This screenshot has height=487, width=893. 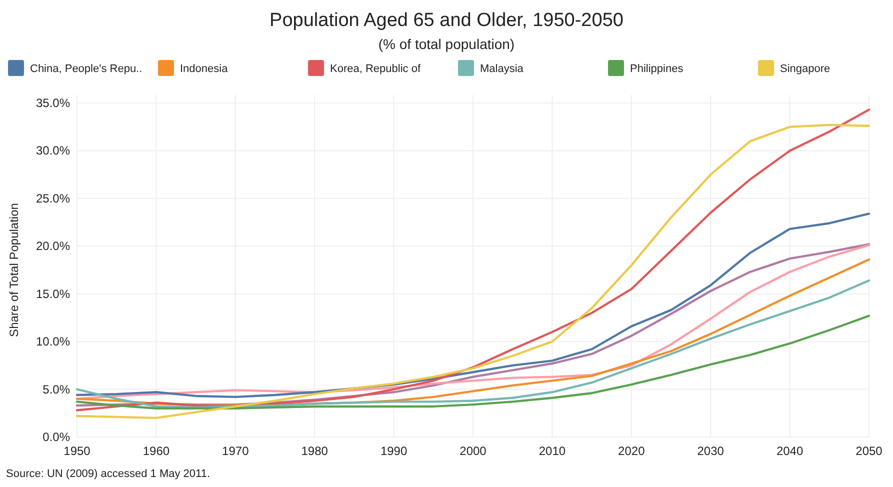 I want to click on y-tick-label: 20.0%, so click(x=53, y=246).